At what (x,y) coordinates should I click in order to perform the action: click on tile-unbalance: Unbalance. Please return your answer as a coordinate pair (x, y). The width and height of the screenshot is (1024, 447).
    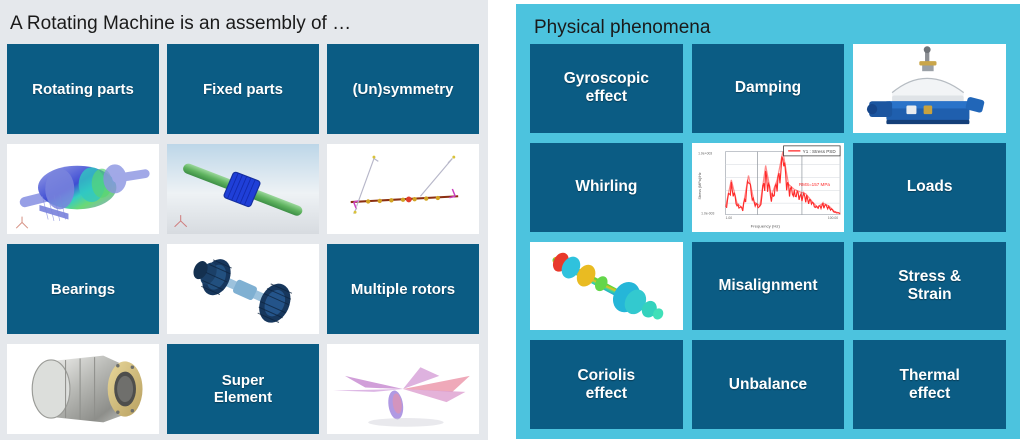
    Looking at the image, I should click on (768, 384).